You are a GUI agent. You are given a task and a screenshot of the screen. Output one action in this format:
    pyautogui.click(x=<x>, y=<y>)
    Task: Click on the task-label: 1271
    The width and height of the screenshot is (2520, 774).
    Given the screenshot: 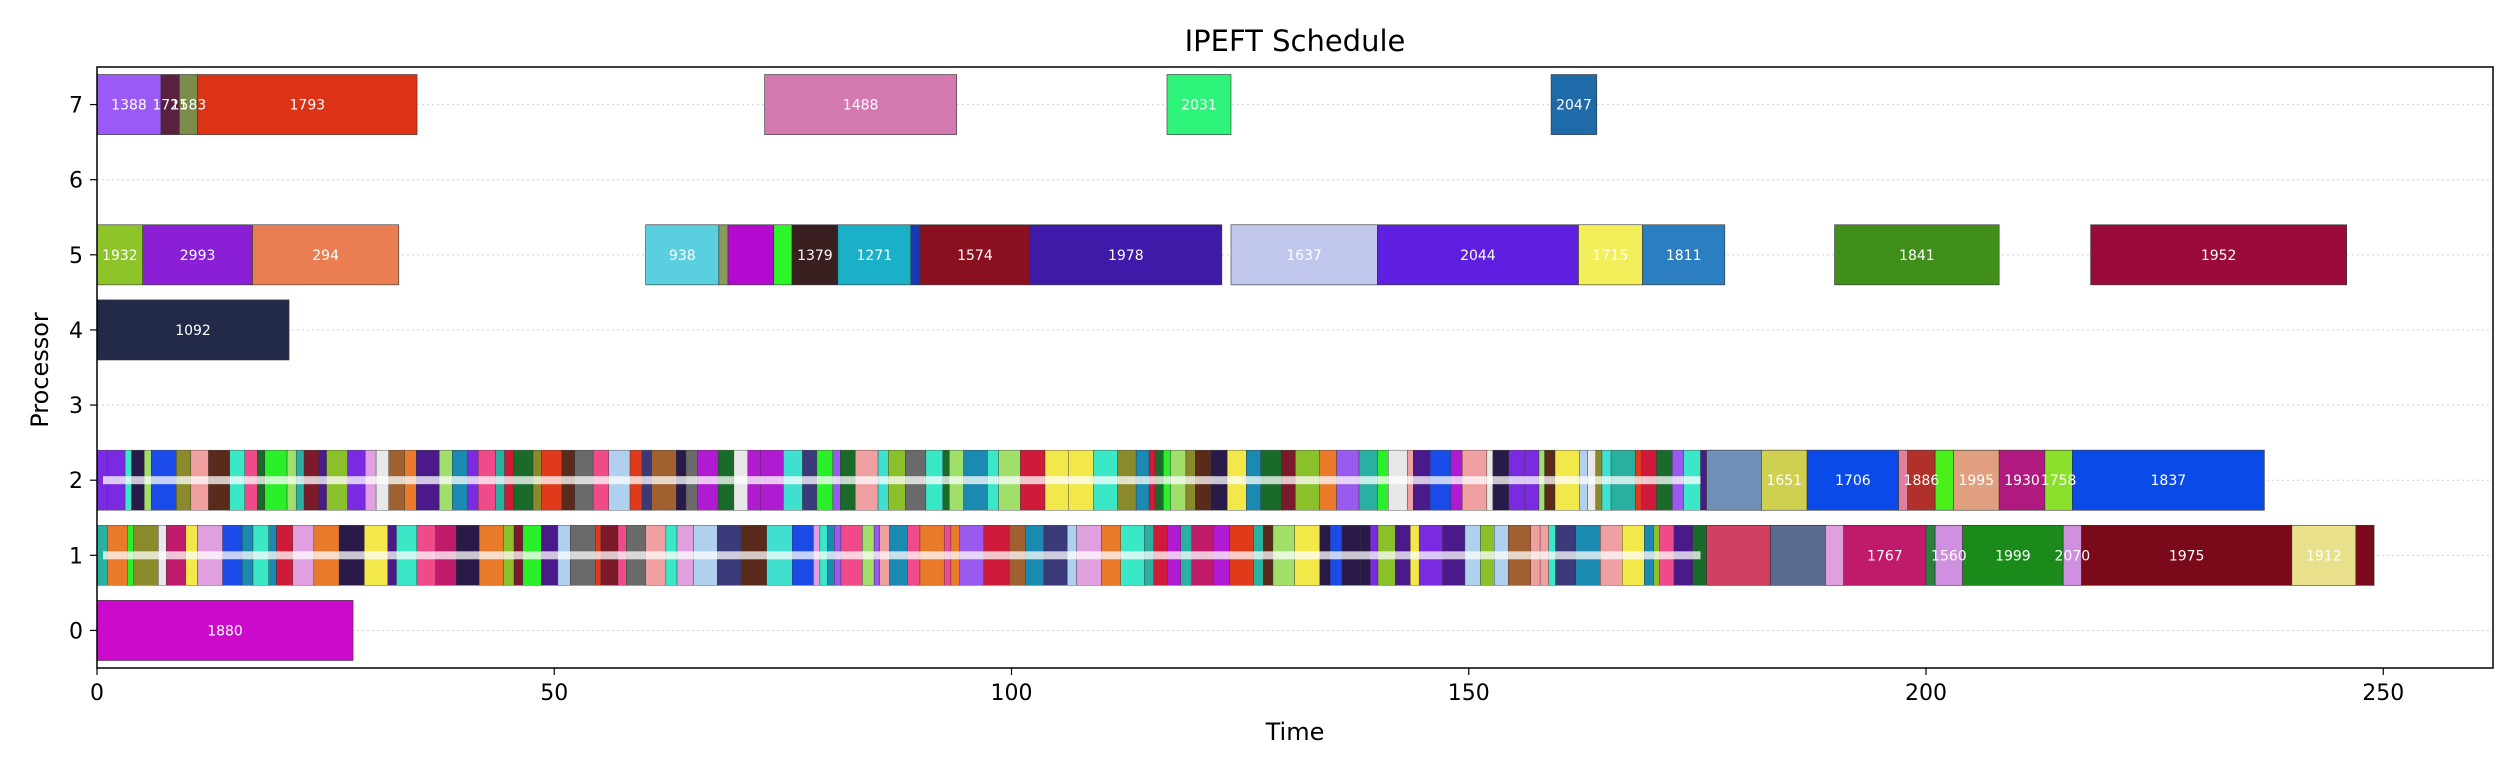 What is the action you would take?
    pyautogui.click(x=875, y=256)
    